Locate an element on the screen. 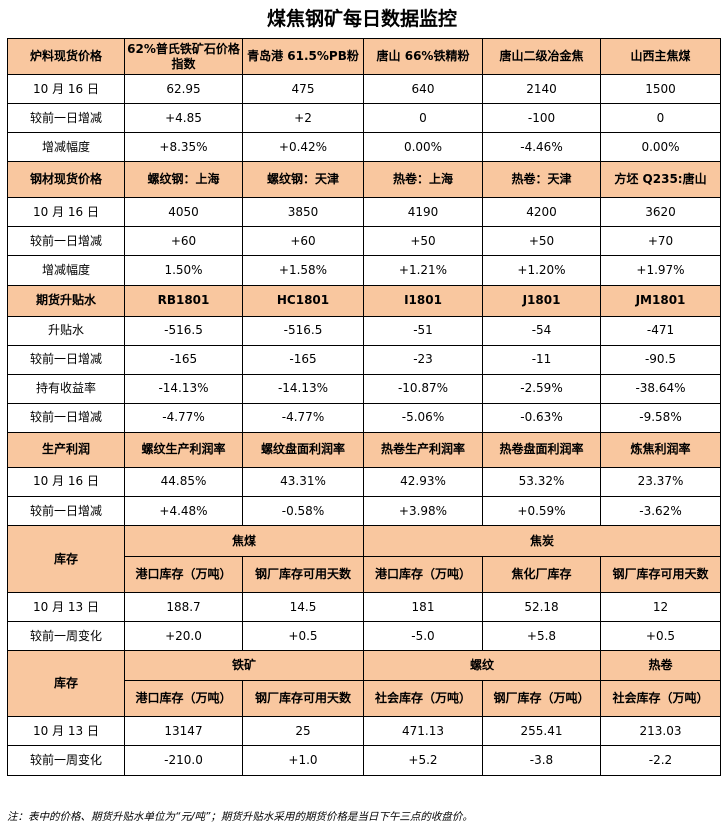 The image size is (724, 829). value-cell: 3620 is located at coordinates (660, 212).